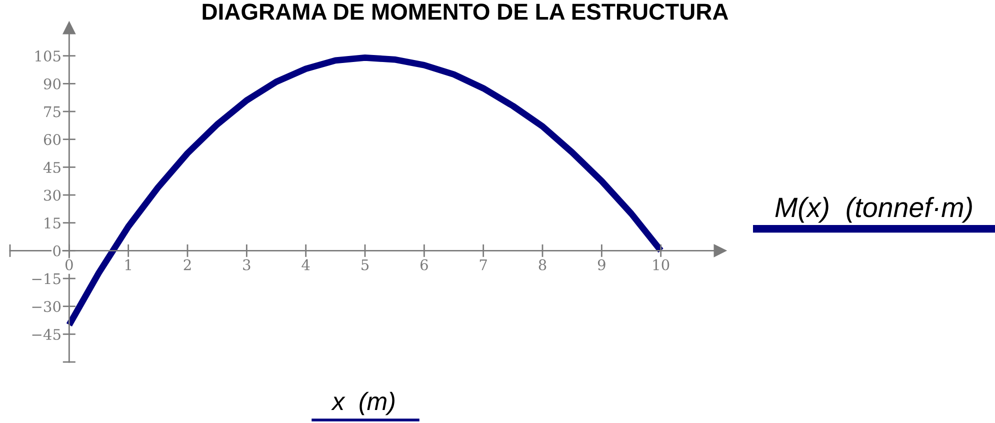 This screenshot has width=995, height=423. What do you see at coordinates (424, 264) in the screenshot?
I see `x-tick-label: 6` at bounding box center [424, 264].